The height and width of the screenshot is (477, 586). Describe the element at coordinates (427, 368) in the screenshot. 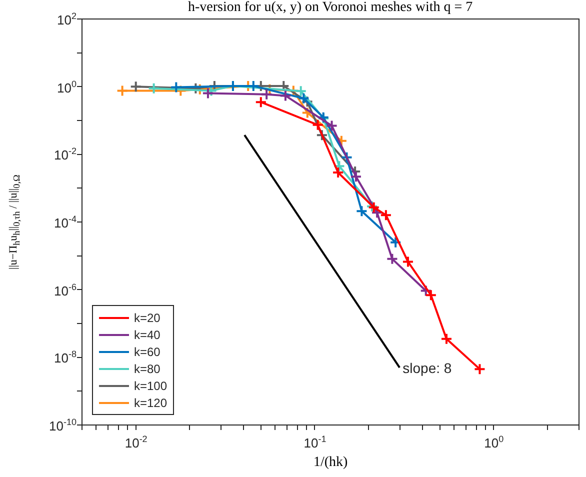

I see `annotation: slope: 8` at that location.